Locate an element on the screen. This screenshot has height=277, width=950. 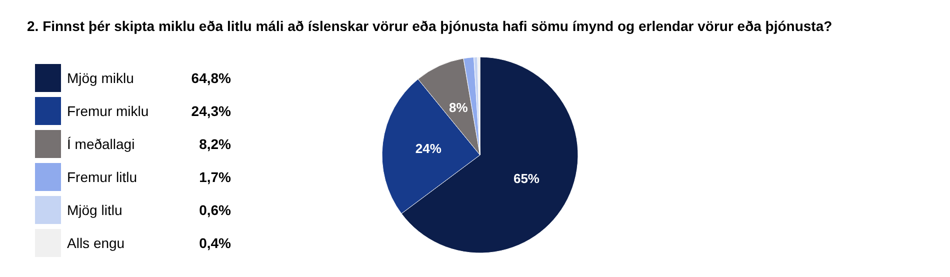
data-label: 64,8% is located at coordinates (211, 78).